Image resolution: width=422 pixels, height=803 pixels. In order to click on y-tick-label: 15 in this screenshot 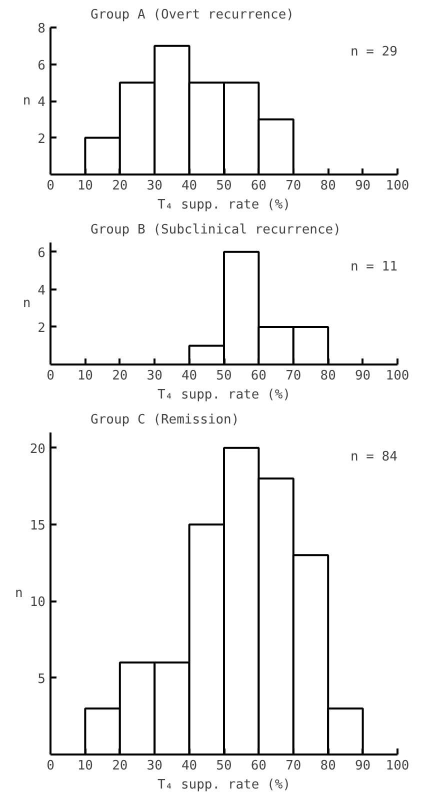, I will do `click(38, 526)`.